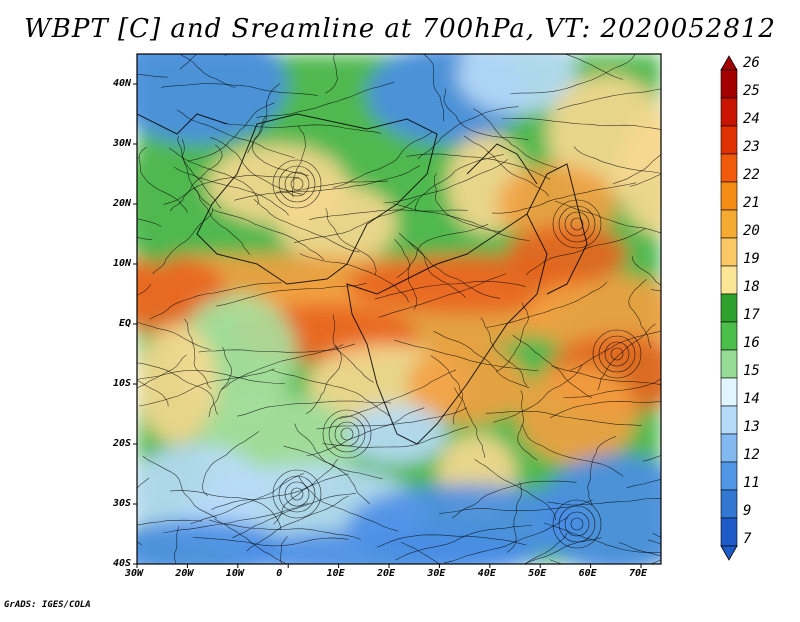 The image size is (800, 622). Describe the element at coordinates (638, 573) in the screenshot. I see `lon-label: 70E` at that location.